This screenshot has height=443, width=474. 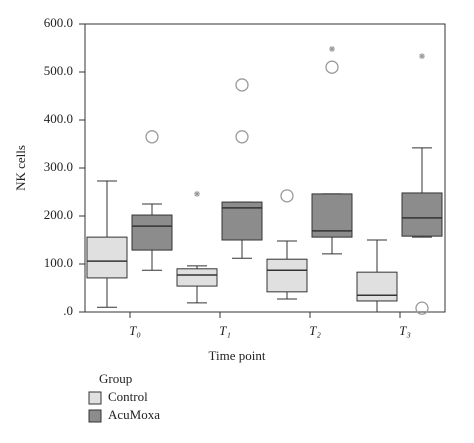 What do you see at coordinates (58, 214) in the screenshot?
I see `y-tick-label: 200.0` at bounding box center [58, 214].